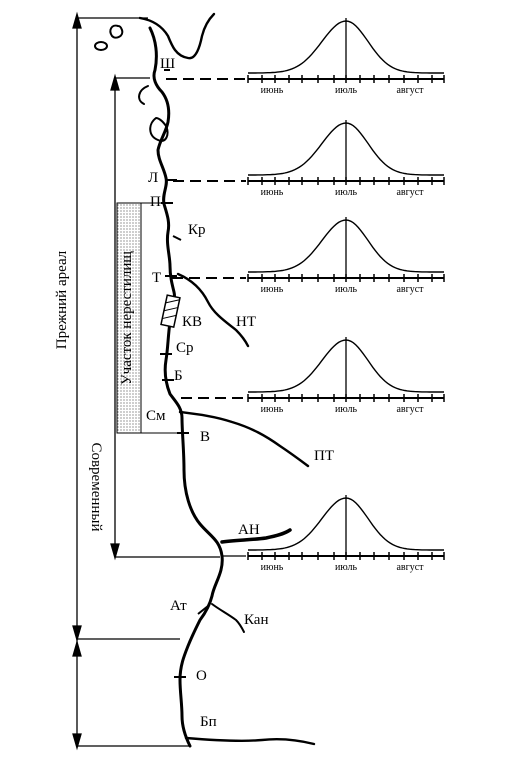 This screenshot has height=781, width=511. I want to click on current-range-arrow-down, so click(115, 552).